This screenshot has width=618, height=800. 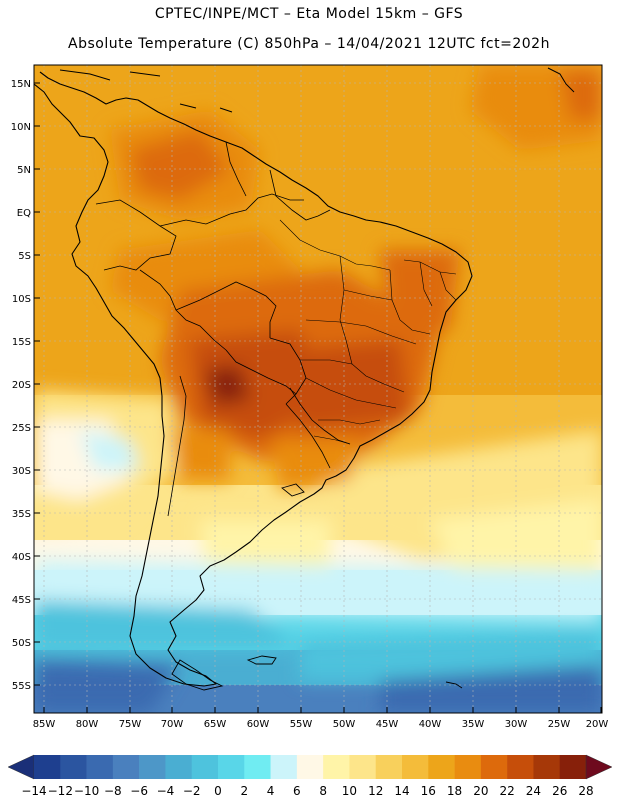 I want to click on lat-label: 25S, so click(x=21, y=428).